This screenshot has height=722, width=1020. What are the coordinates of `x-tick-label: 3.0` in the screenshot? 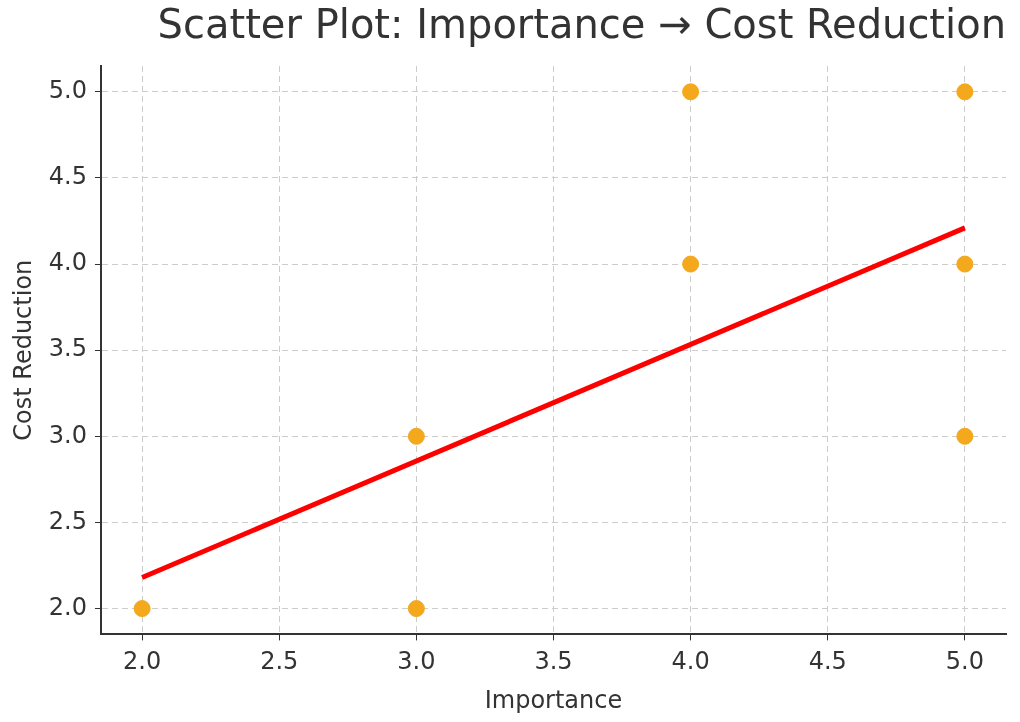 It's located at (416, 661).